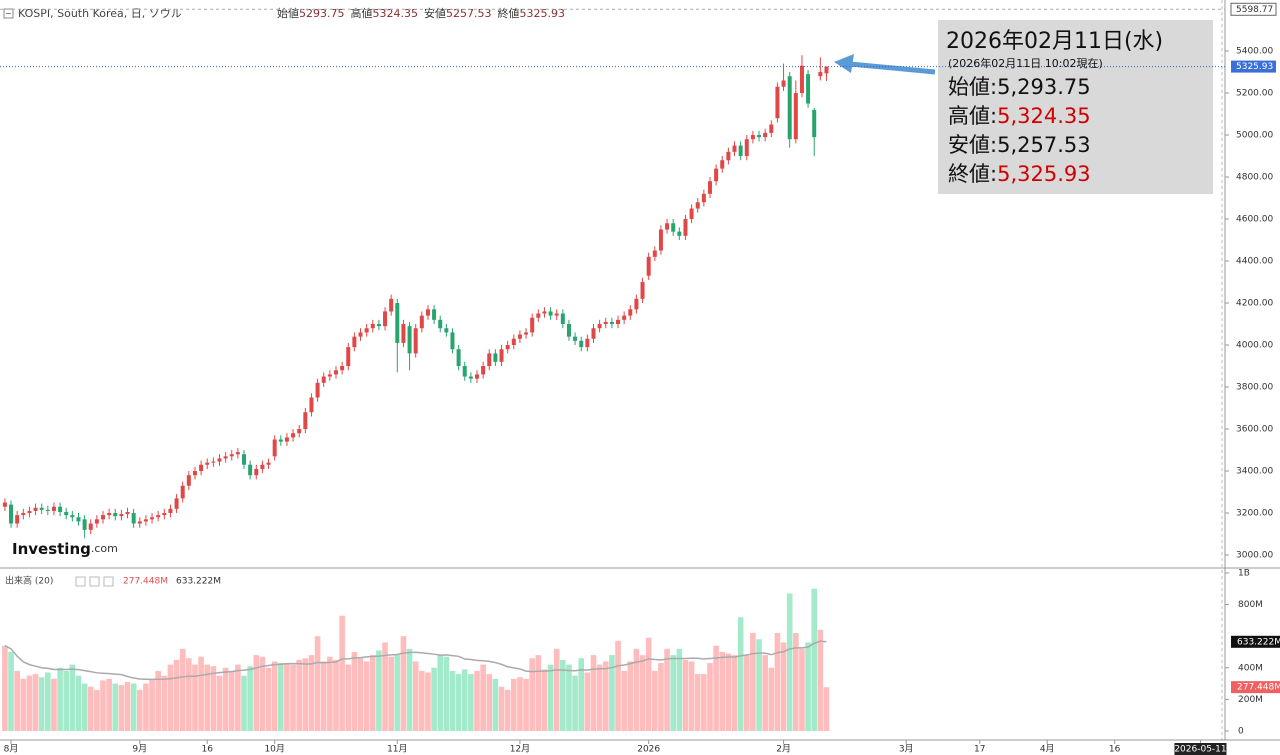 This screenshot has width=1280, height=755. What do you see at coordinates (906, 749) in the screenshot?
I see `x-tick-label: 3月` at bounding box center [906, 749].